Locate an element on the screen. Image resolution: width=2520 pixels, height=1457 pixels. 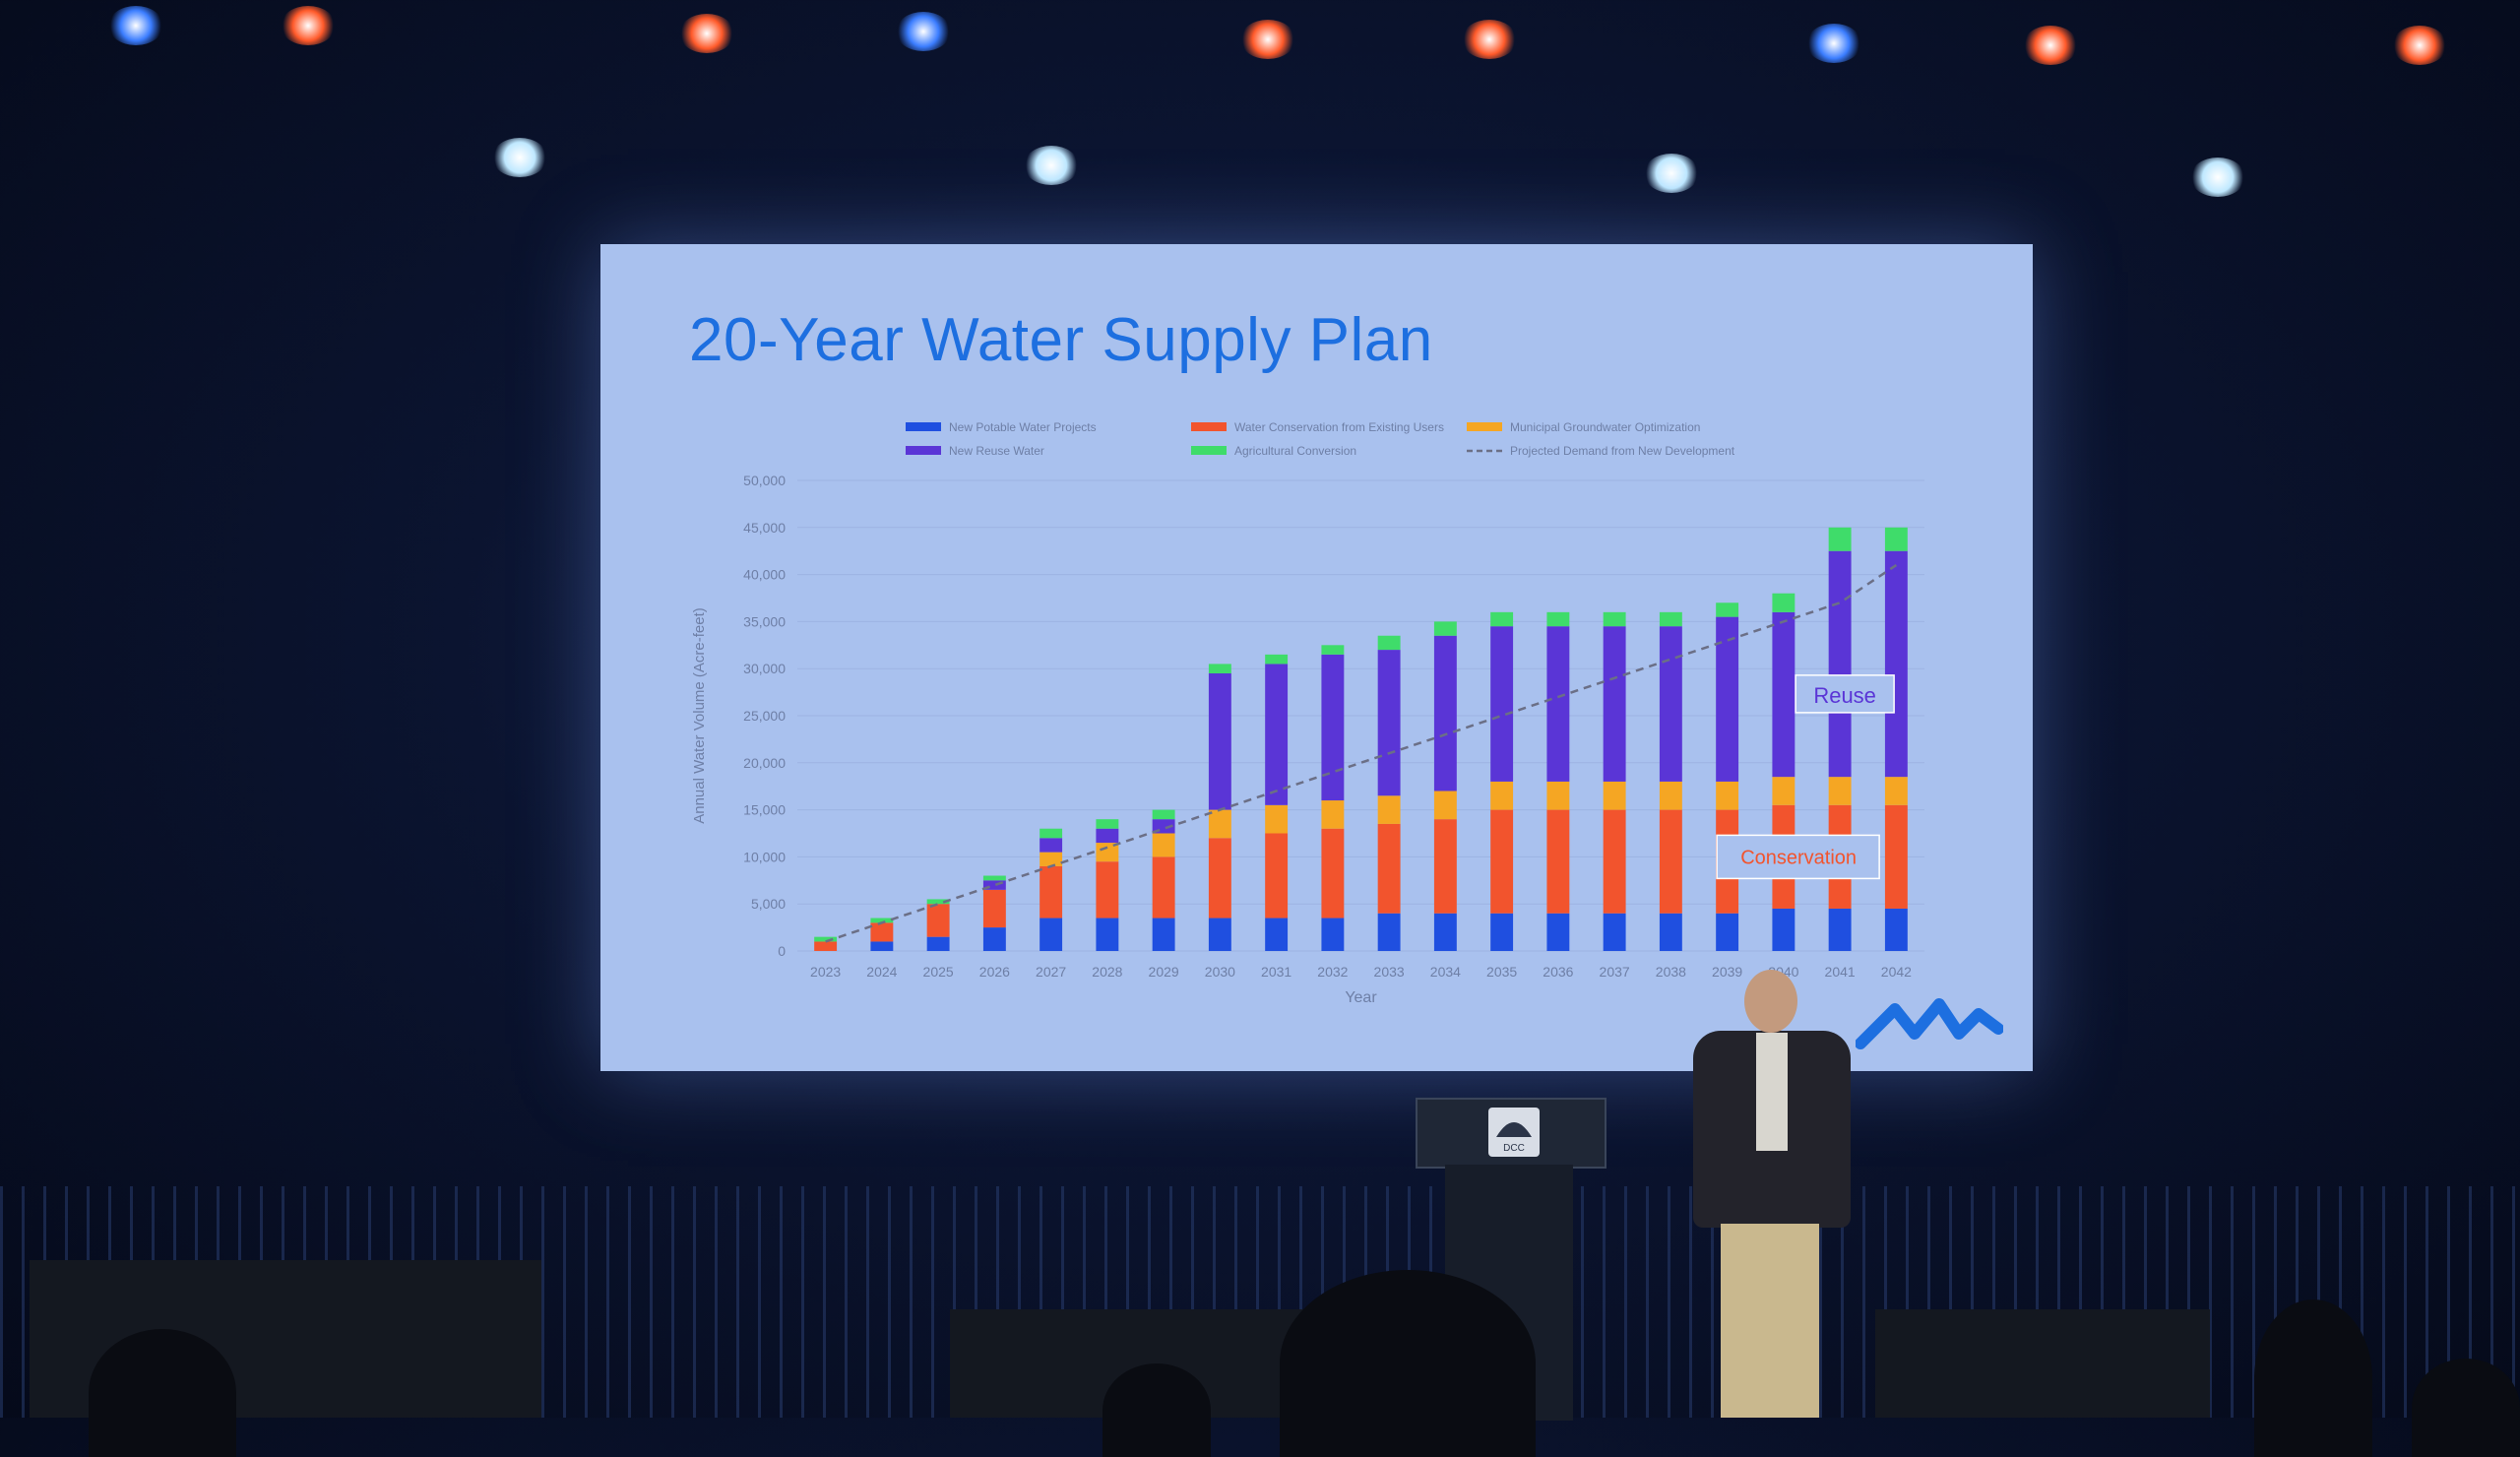
legend-label: Projected Demand from New Development is located at coordinates (1622, 451).